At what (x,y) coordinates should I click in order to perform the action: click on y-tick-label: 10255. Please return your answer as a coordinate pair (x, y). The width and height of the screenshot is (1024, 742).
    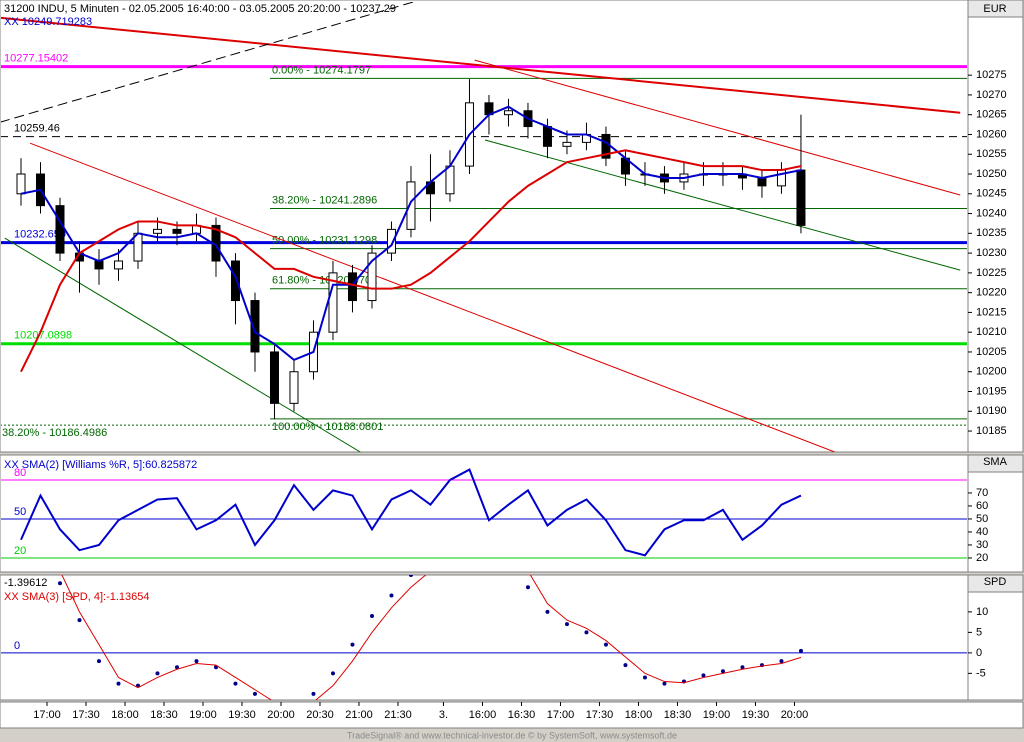
    Looking at the image, I should click on (991, 154).